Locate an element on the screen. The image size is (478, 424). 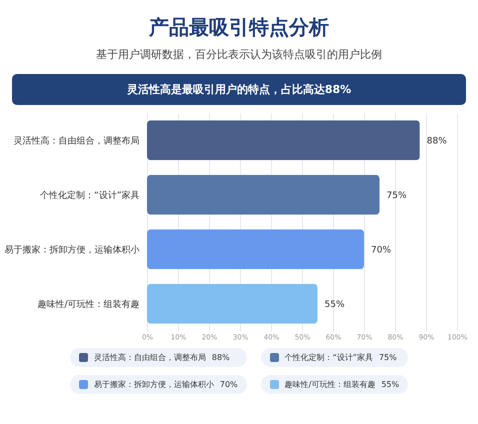
y-tick-label: 个性化定制：“设计”家具 is located at coordinates (90, 195).